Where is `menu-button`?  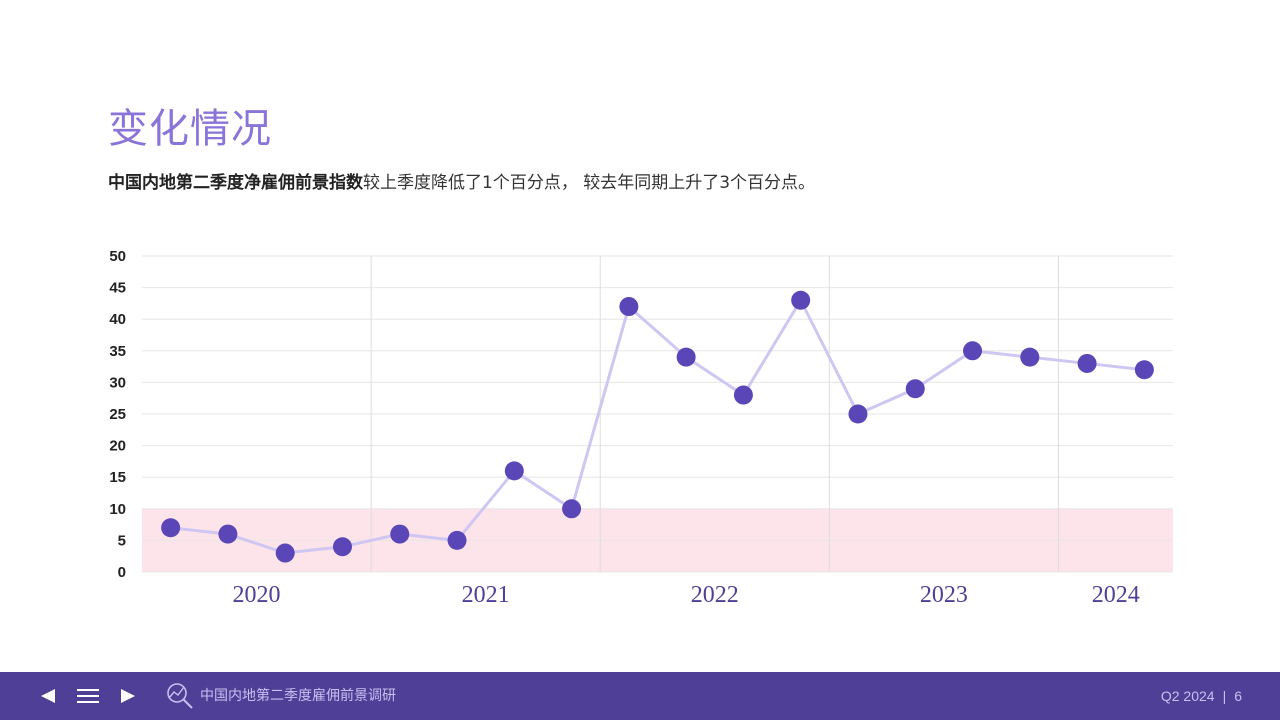 menu-button is located at coordinates (88, 696).